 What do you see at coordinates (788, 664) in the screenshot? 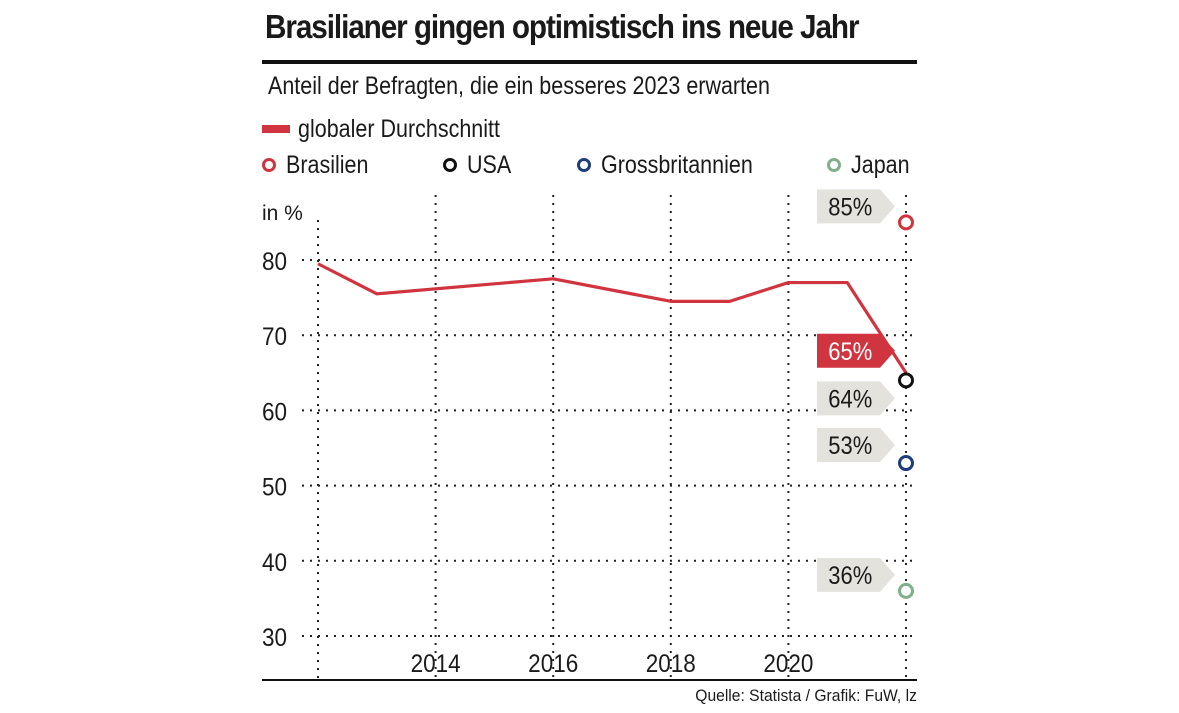
I see `x-tick-label-2020: 2020` at bounding box center [788, 664].